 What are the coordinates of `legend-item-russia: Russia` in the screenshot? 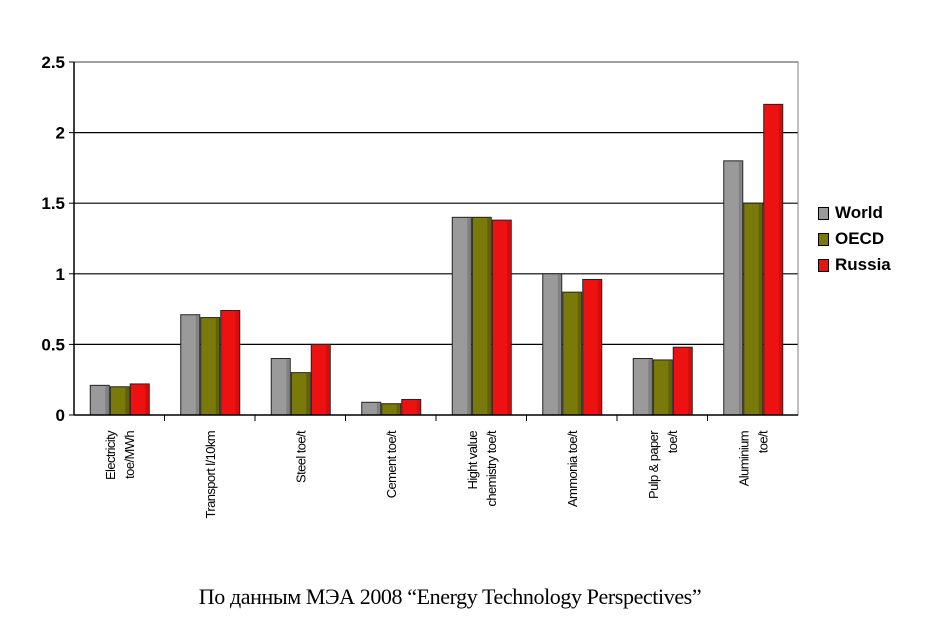 It's located at (854, 265).